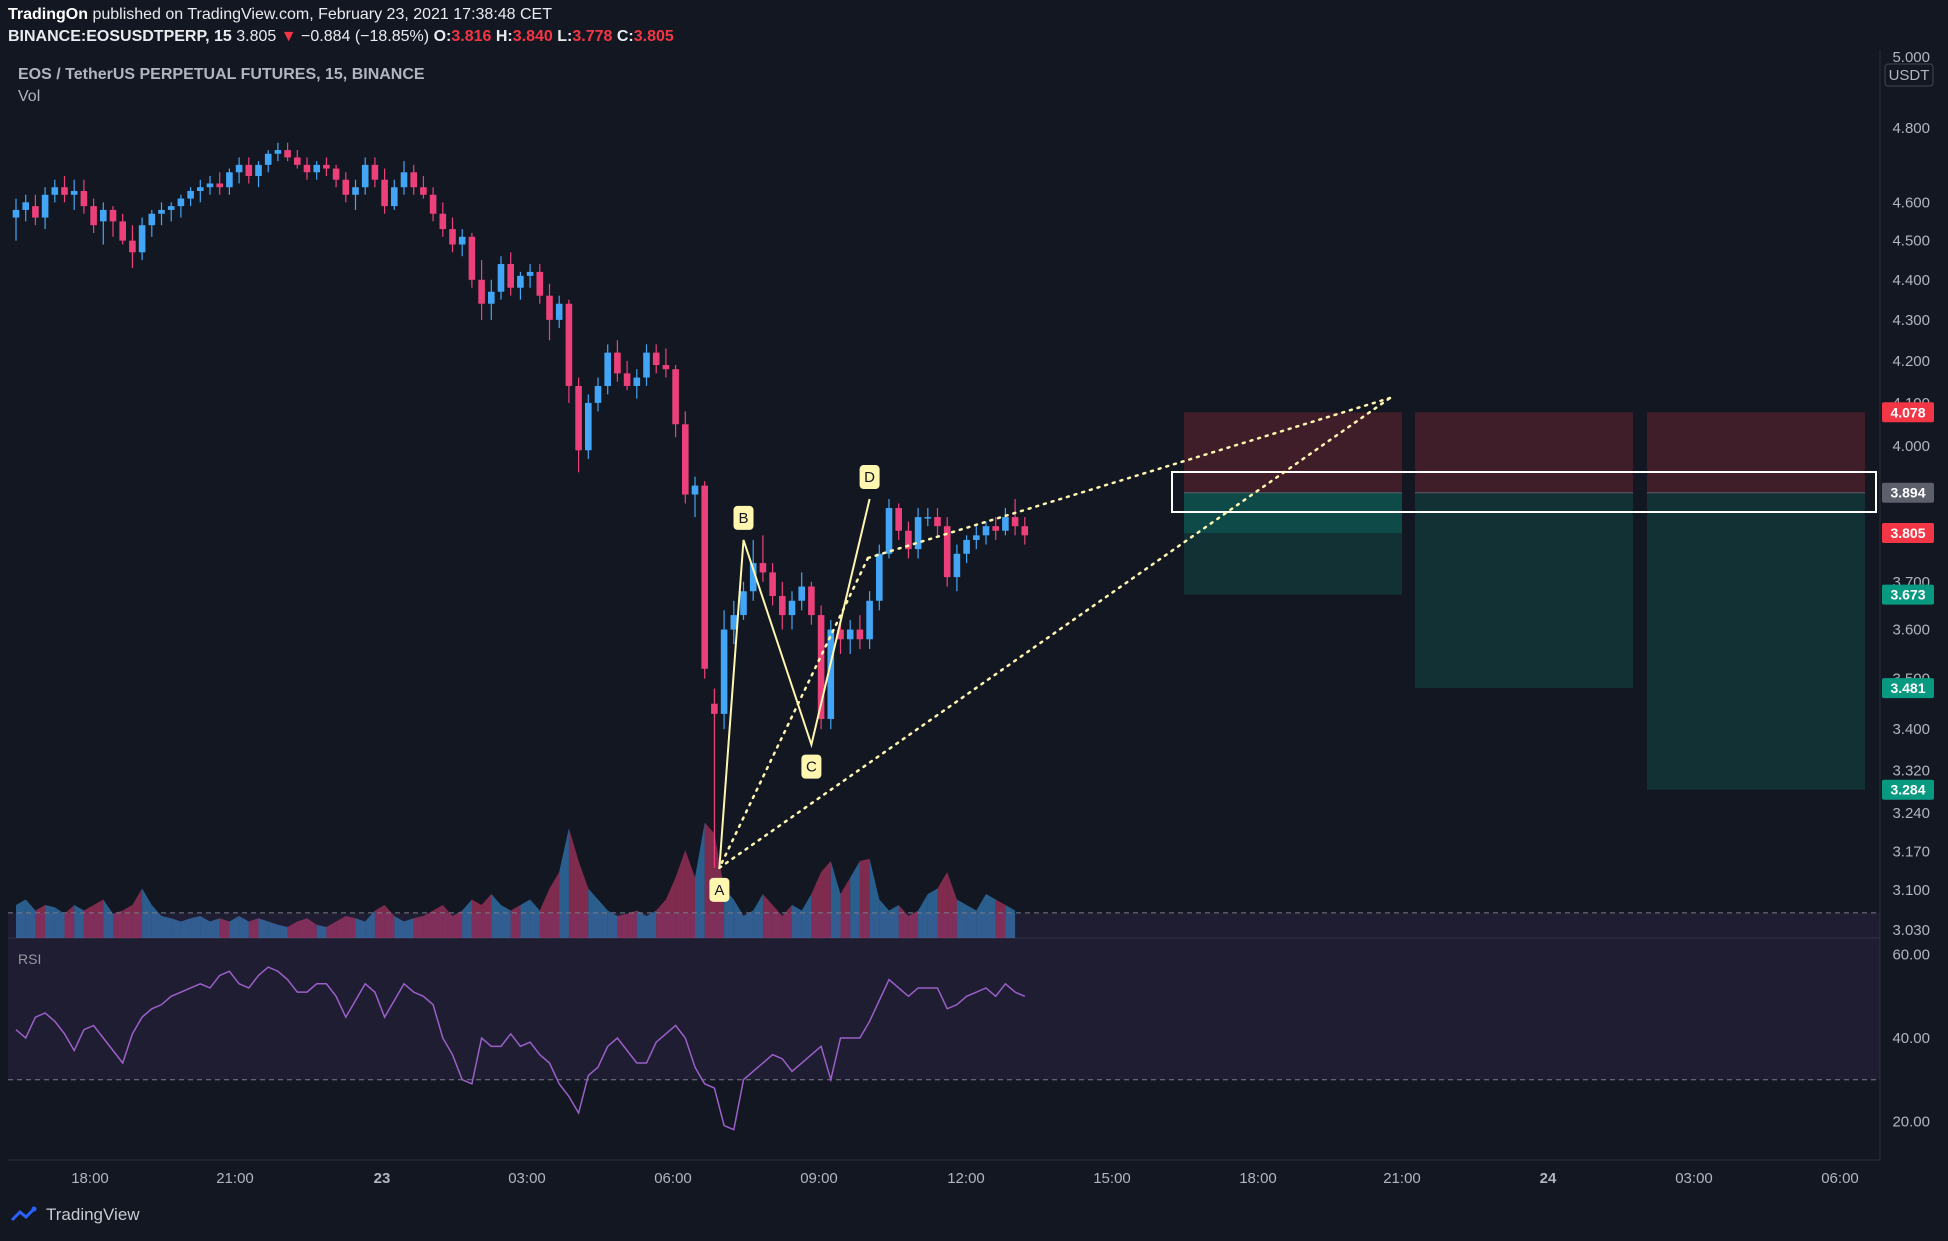 The width and height of the screenshot is (1948, 1241). I want to click on price-tag, so click(1908, 688).